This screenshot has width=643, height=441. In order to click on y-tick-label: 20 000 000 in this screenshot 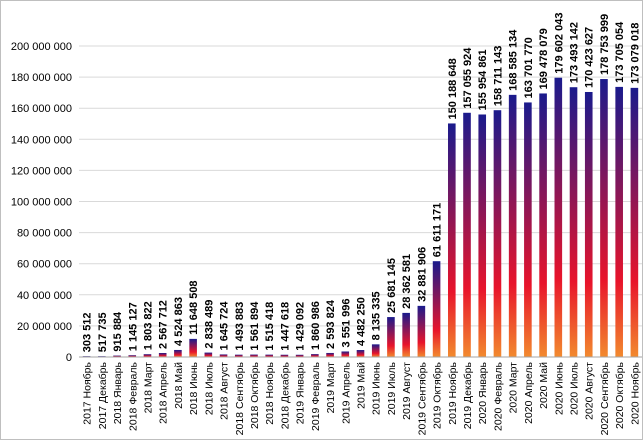, I will do `click(44, 327)`.